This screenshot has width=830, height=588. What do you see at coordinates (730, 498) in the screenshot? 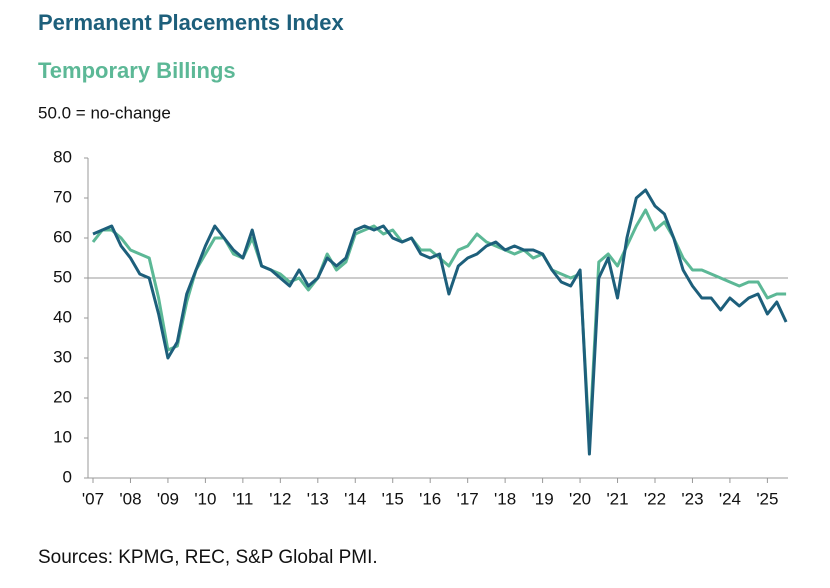
I see `x-tick-label: '24` at bounding box center [730, 498].